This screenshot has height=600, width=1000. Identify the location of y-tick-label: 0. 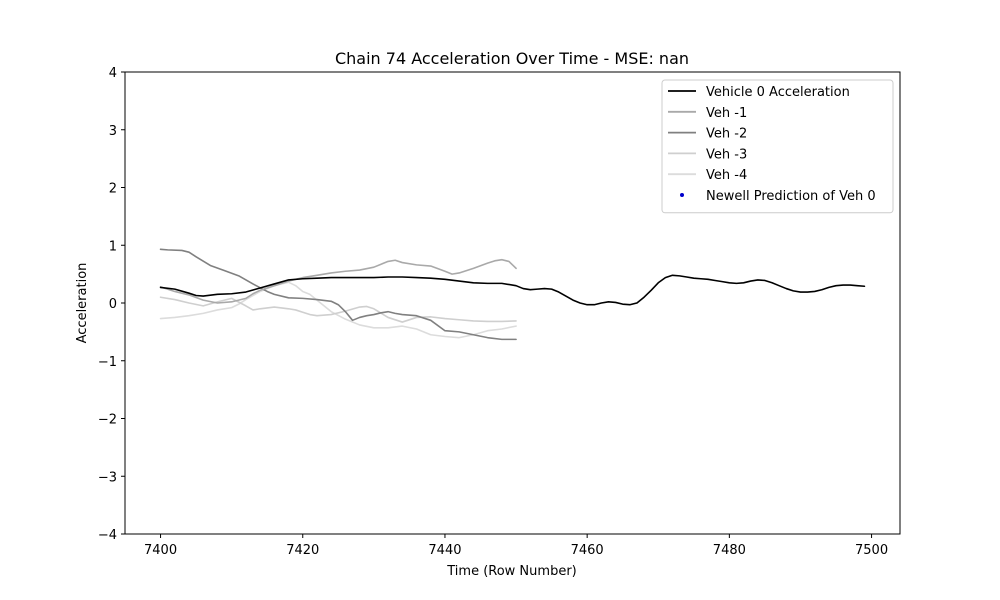
(113, 304).